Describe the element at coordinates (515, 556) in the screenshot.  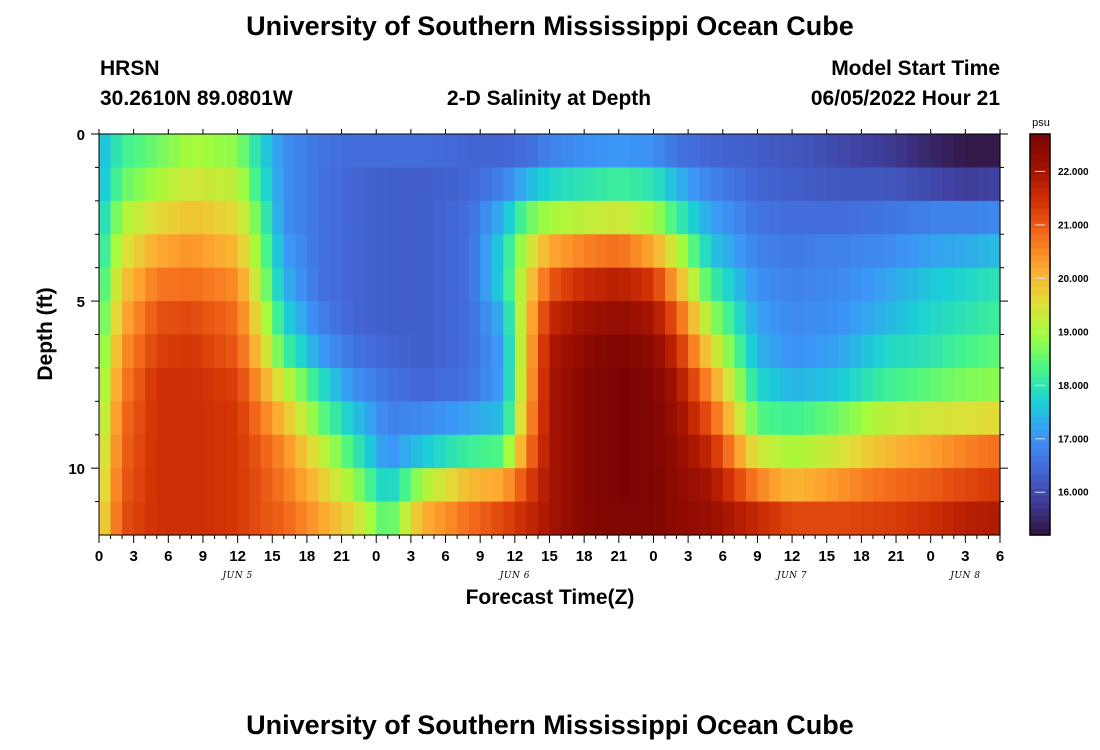
I see `x-tick-label: 12` at that location.